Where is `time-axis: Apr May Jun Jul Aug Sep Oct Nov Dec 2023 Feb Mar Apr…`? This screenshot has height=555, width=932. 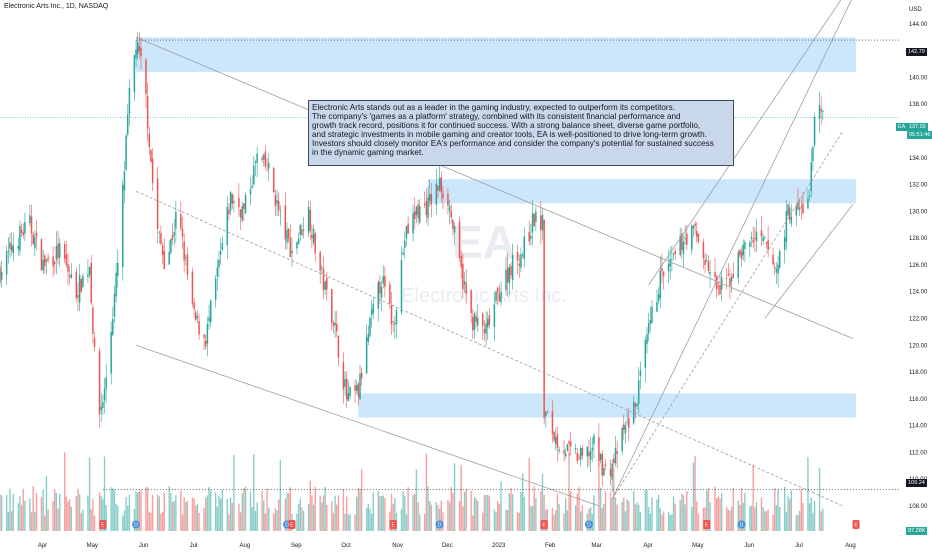
time-axis: Apr May Jun Jul Aug Sep Oct Nov Dec 2023 Feb Mar Apr… is located at coordinates (466, 544).